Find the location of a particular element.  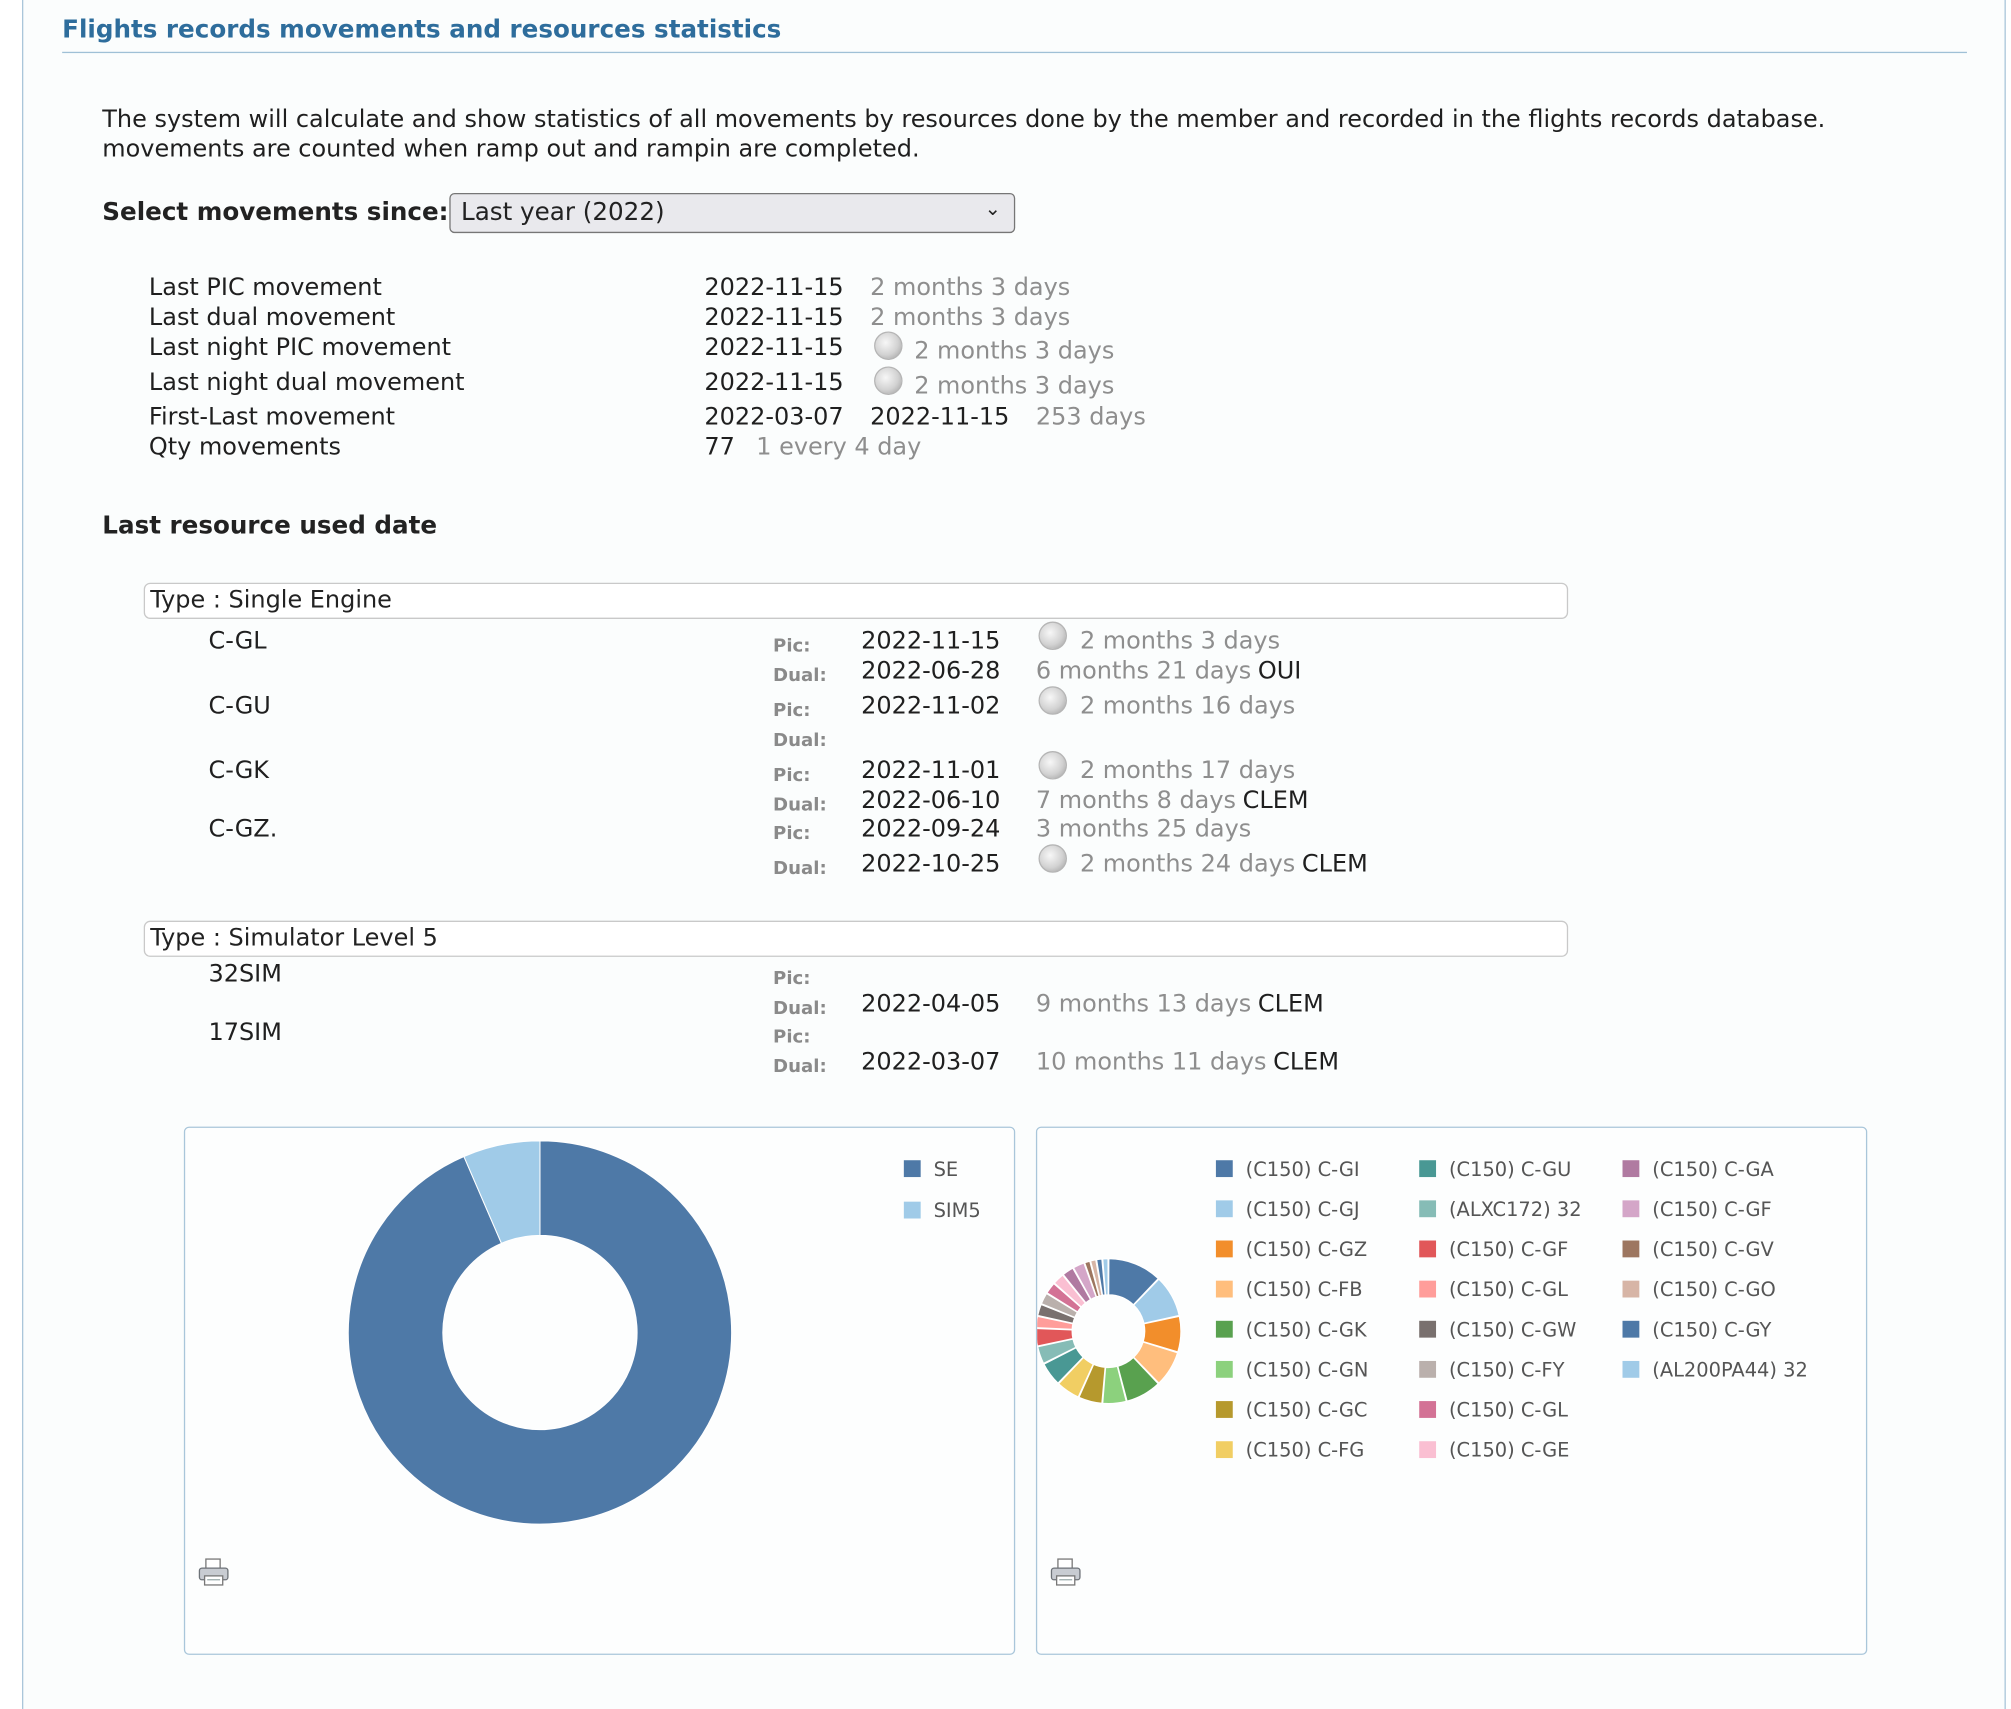

pic-elapsed-row: 3 months 25 days is located at coordinates (1143, 829).